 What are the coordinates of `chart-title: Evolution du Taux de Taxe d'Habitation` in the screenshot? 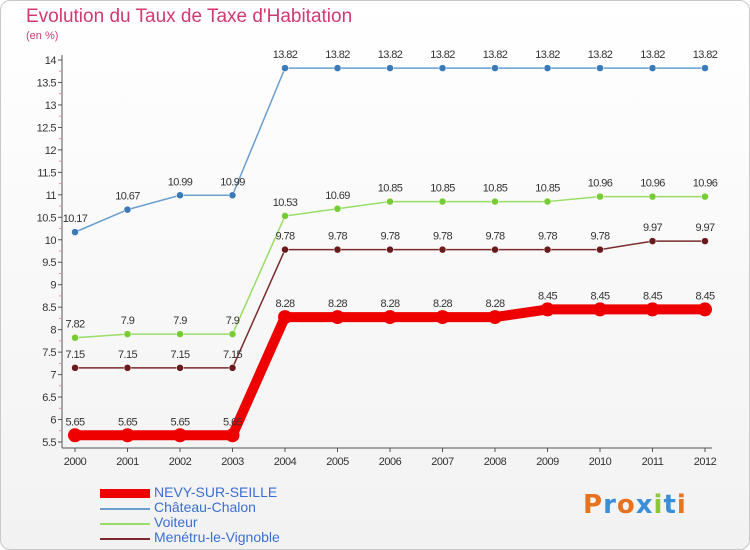 It's located at (189, 16).